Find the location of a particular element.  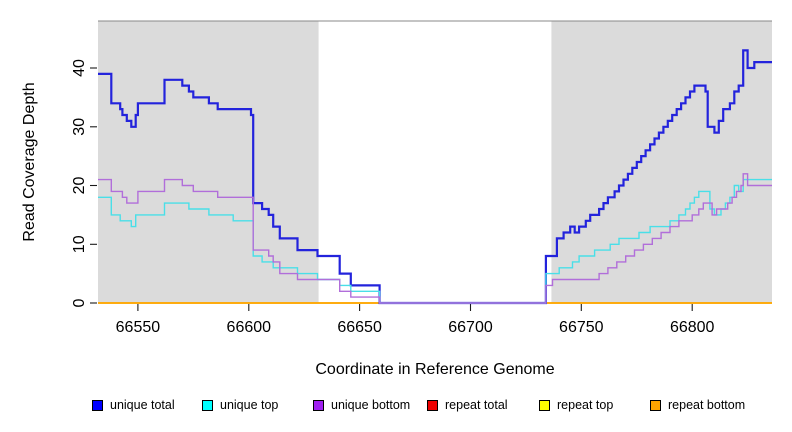

x-tick-label: 66550 is located at coordinates (138, 327).